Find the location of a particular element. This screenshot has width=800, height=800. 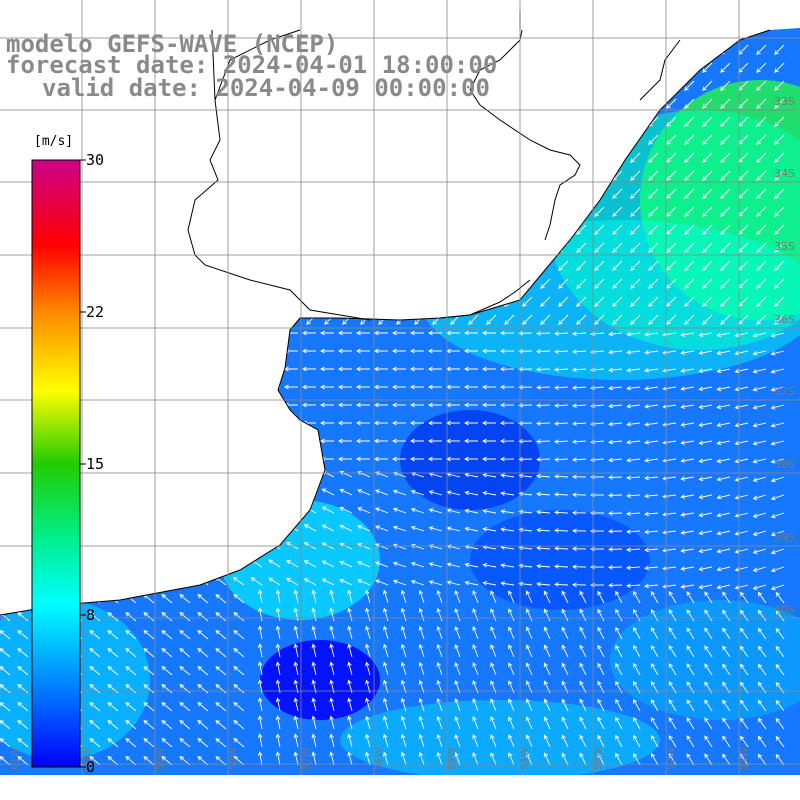

longitude-label: 57W is located at coordinates (306, 758).